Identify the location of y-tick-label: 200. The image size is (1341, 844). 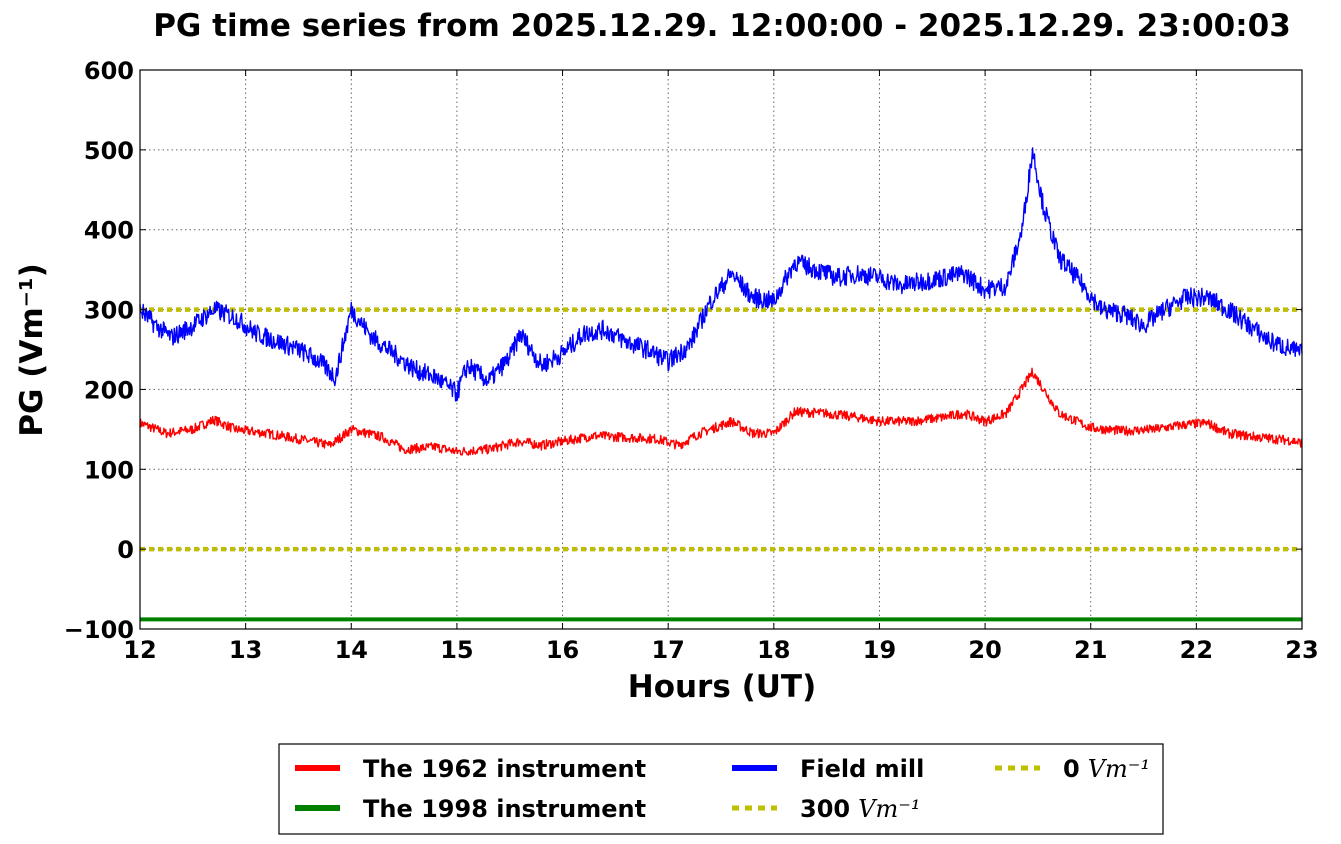
(109, 390).